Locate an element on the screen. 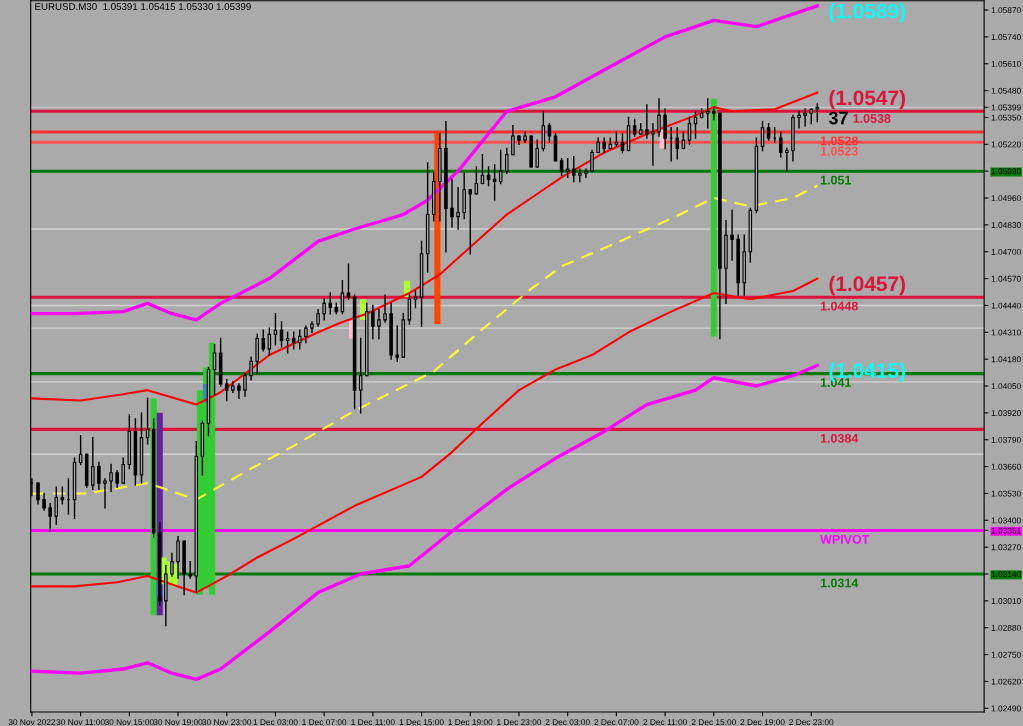 The width and height of the screenshot is (1023, 726). y-tick-label: 1.04180 is located at coordinates (1006, 359).